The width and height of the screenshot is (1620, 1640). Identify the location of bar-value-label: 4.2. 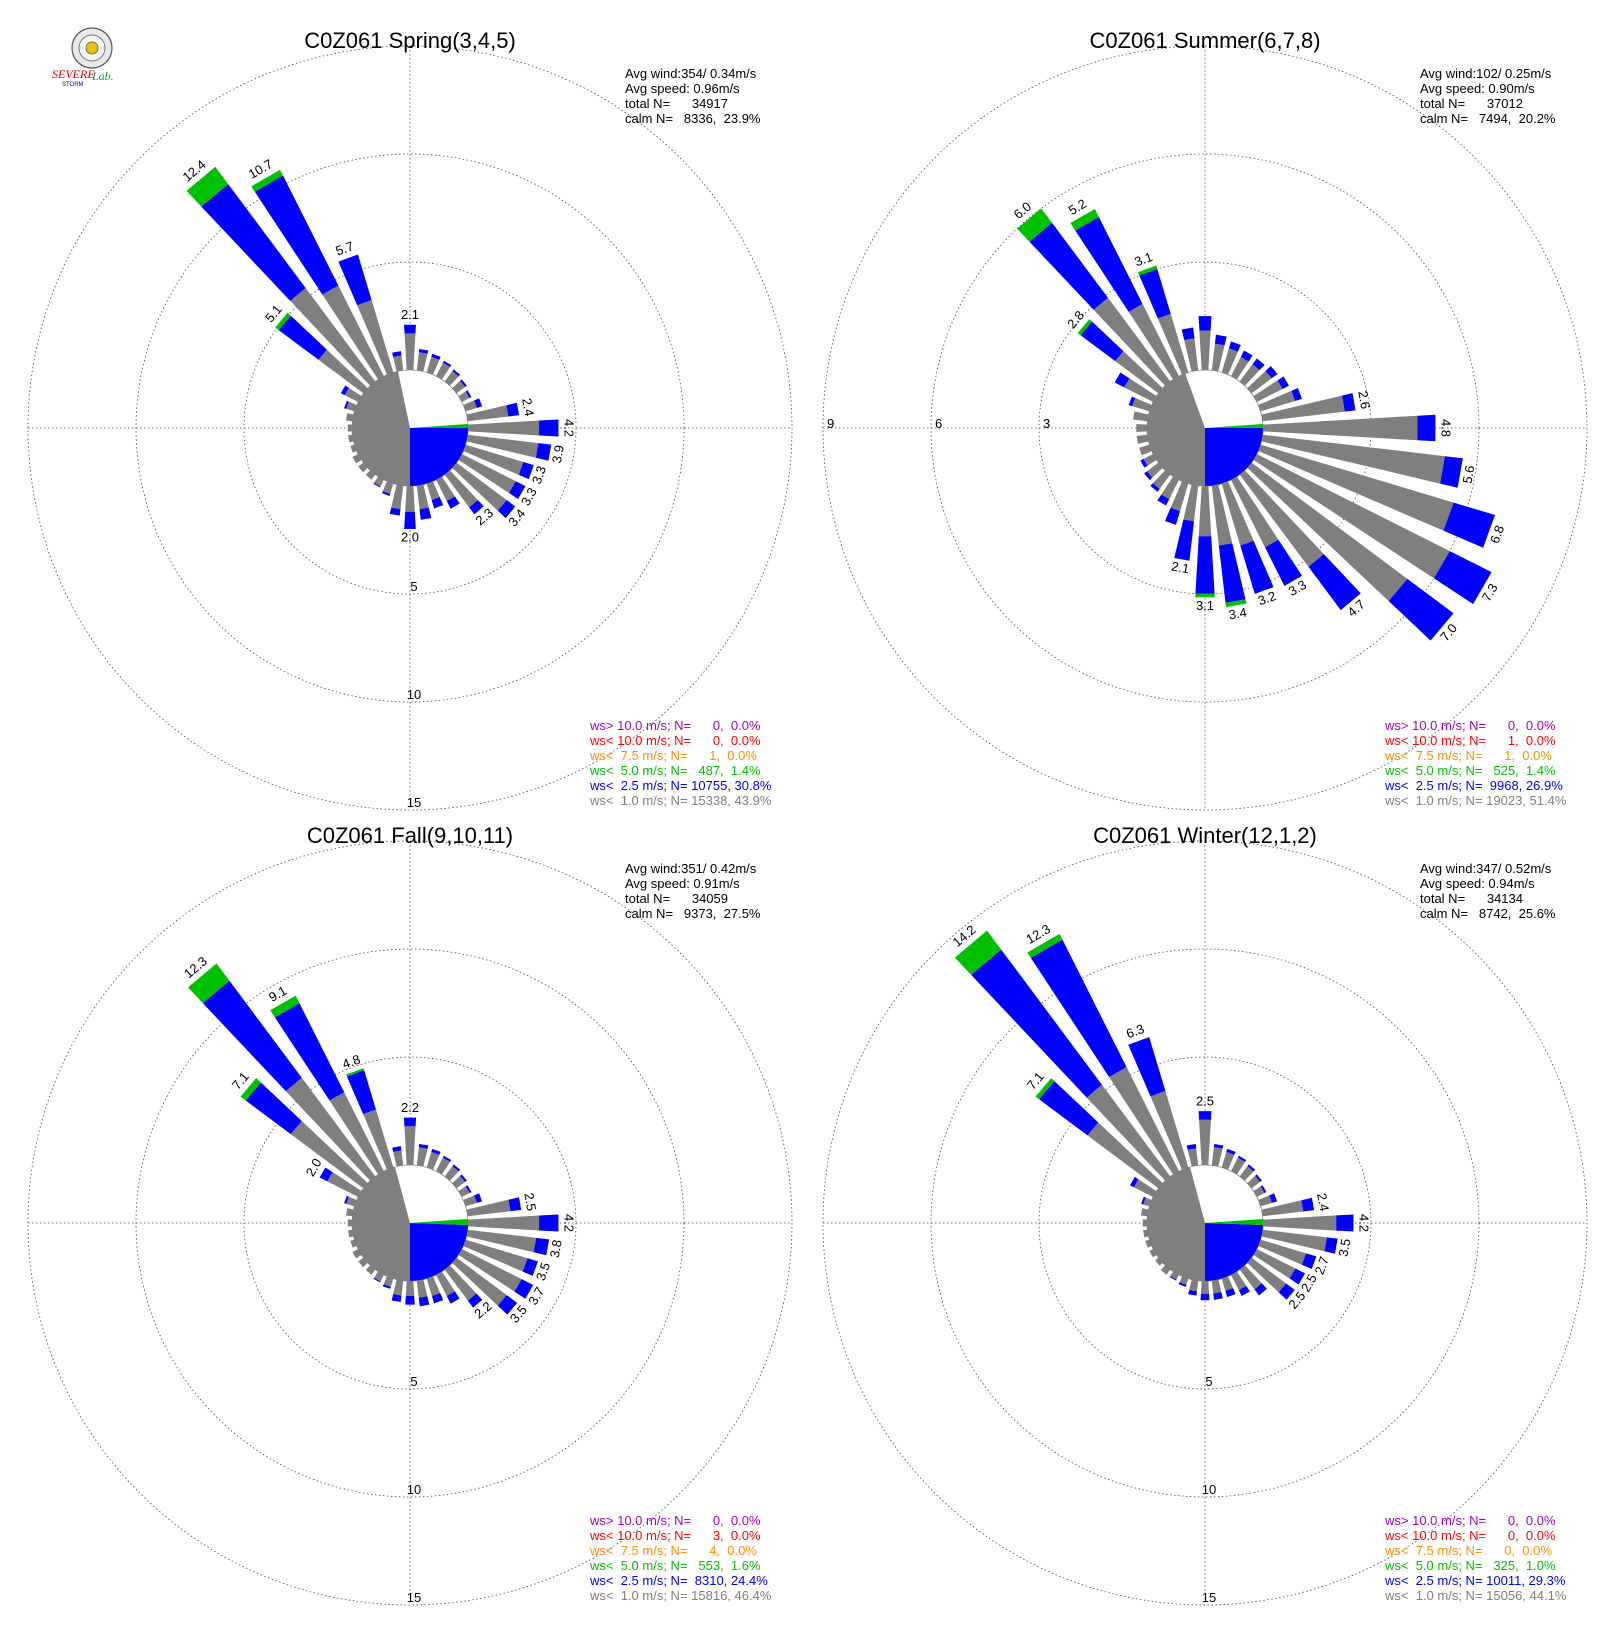
(568, 1223).